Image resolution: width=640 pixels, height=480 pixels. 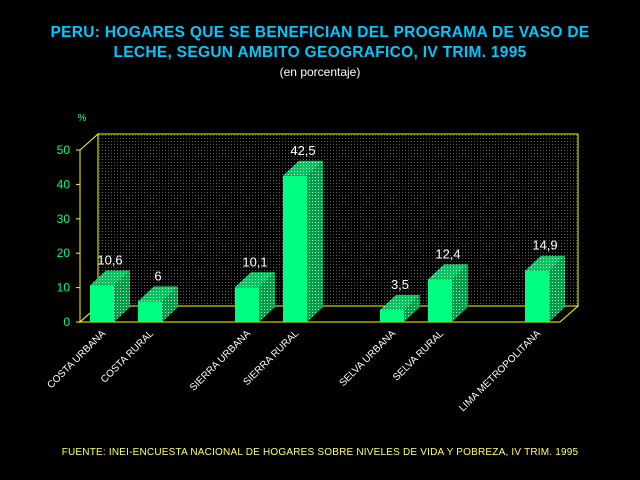 What do you see at coordinates (320, 72) in the screenshot?
I see `chart-subtitle: (en porcentaje)` at bounding box center [320, 72].